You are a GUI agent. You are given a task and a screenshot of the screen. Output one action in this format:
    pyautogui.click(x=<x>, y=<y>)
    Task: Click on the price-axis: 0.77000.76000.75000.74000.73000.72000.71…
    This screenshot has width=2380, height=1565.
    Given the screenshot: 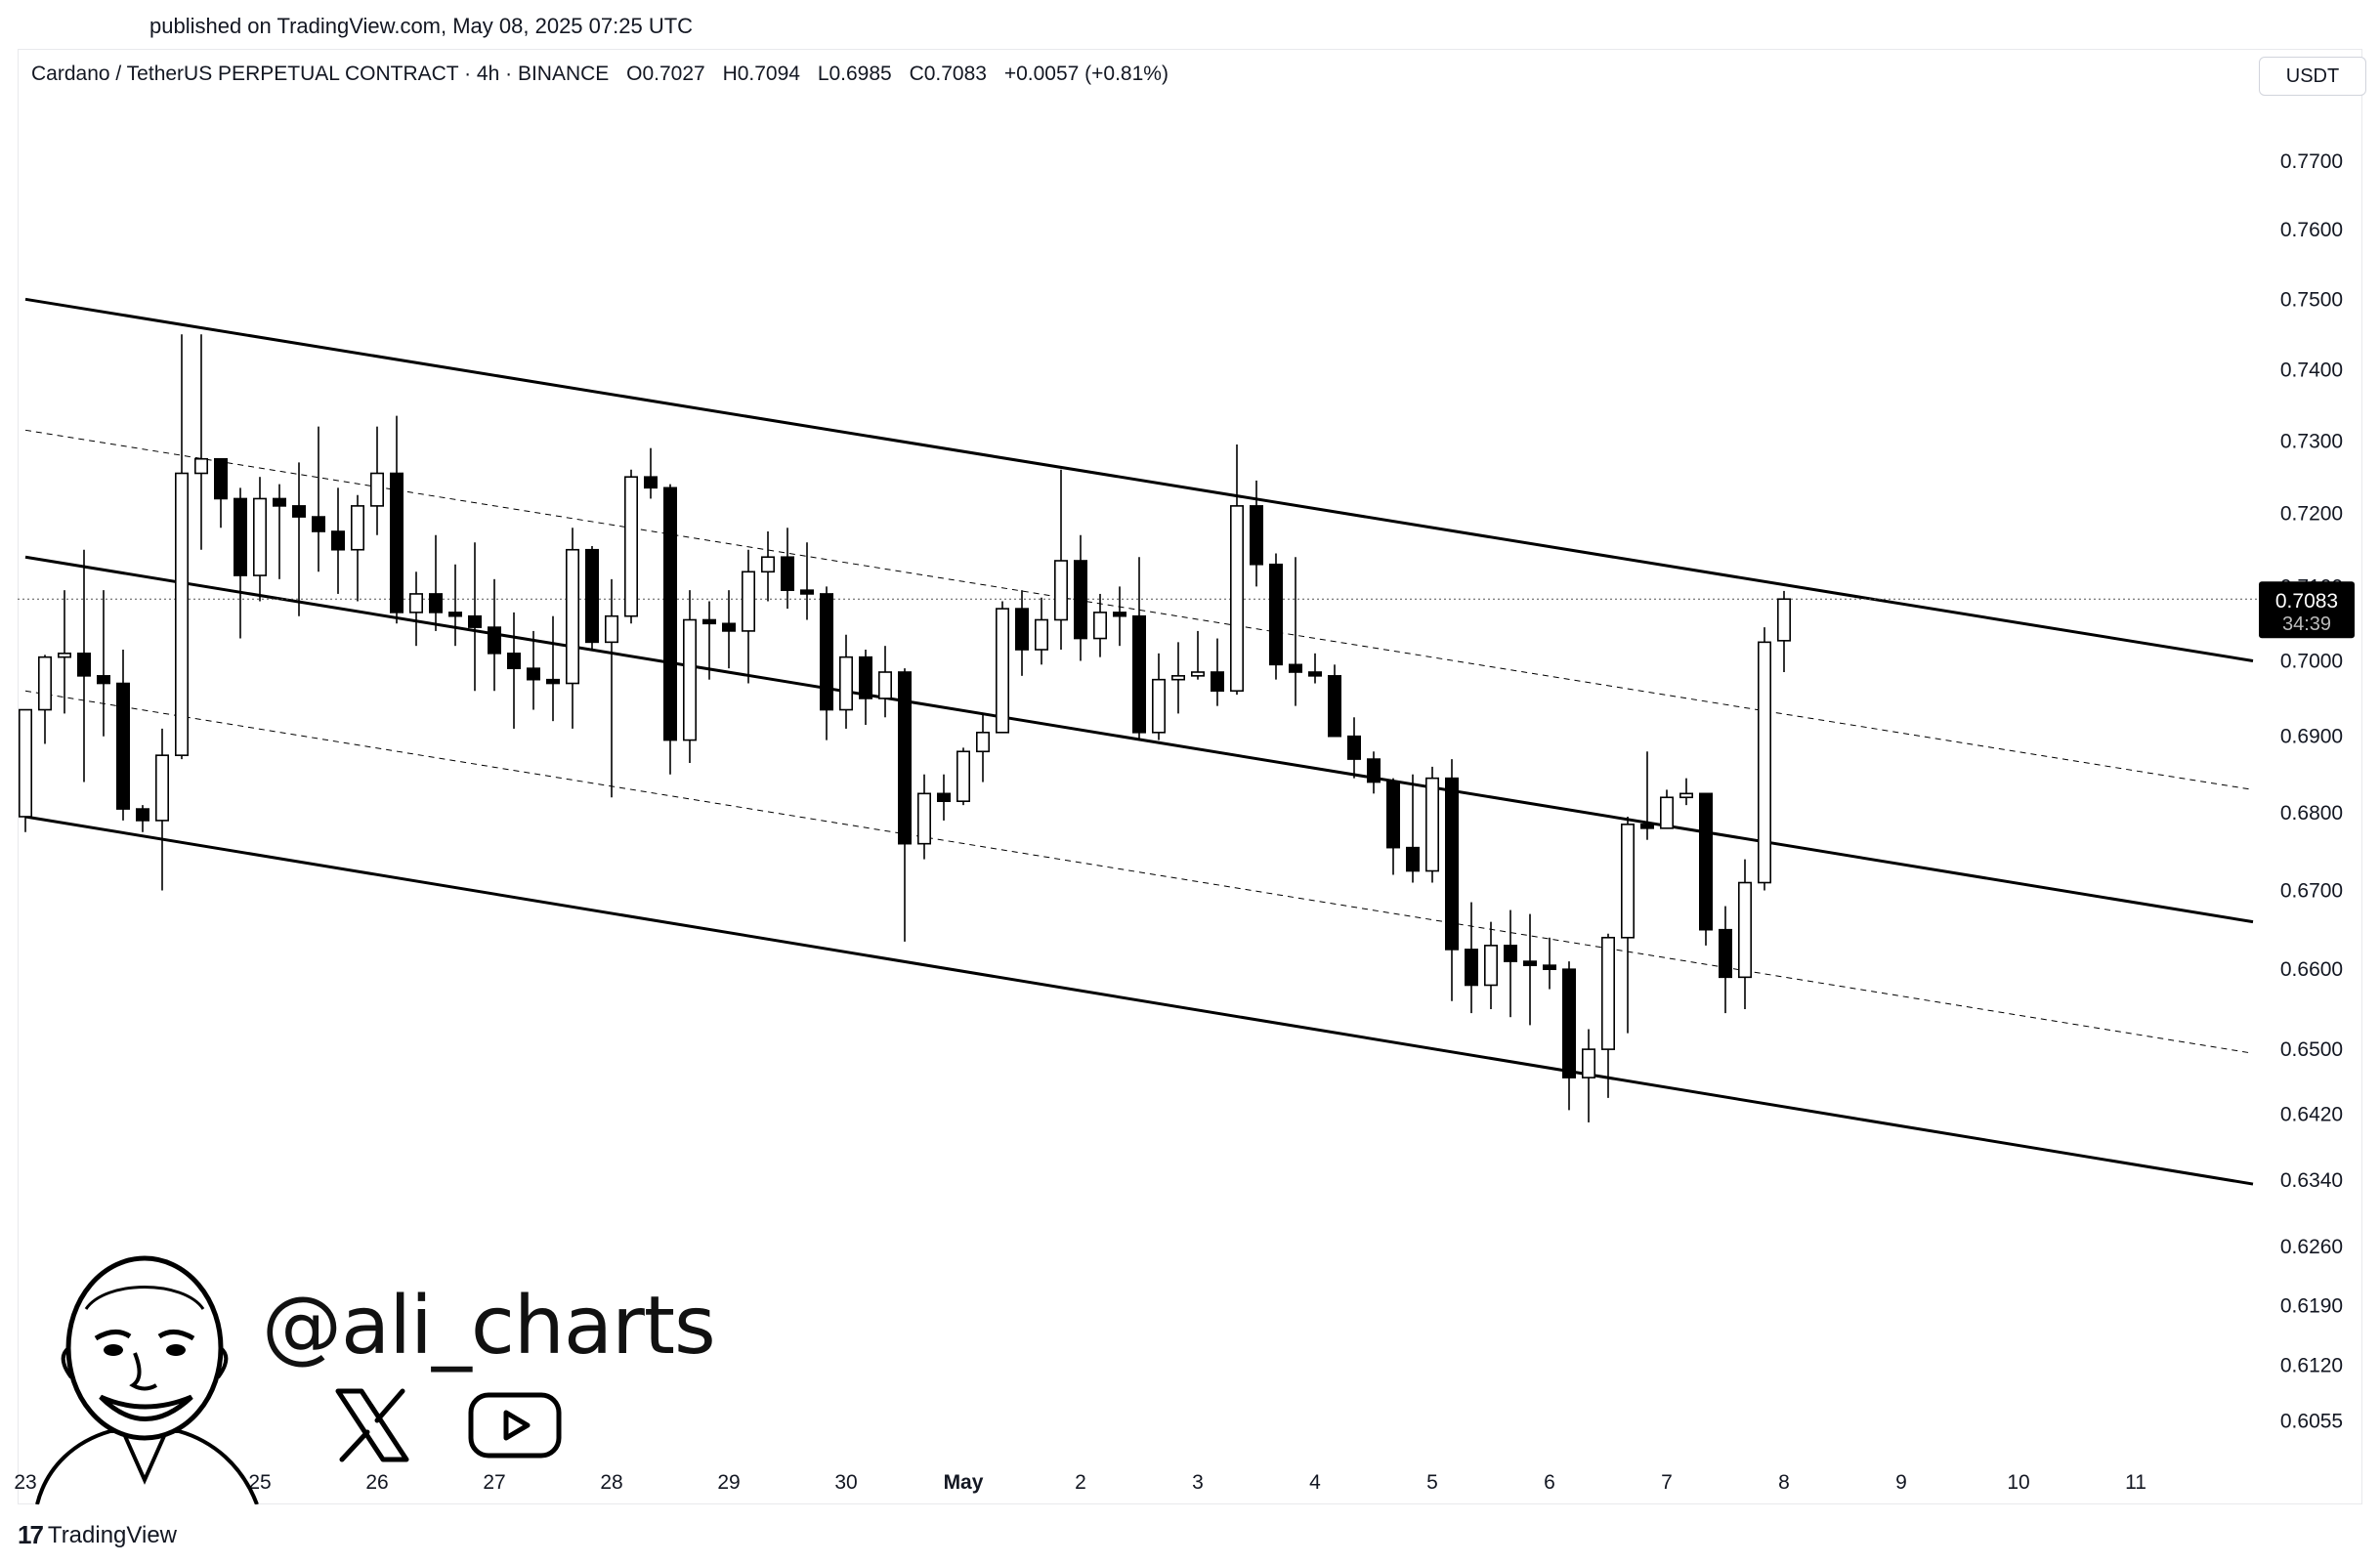 What is the action you would take?
    pyautogui.click(x=2311, y=792)
    